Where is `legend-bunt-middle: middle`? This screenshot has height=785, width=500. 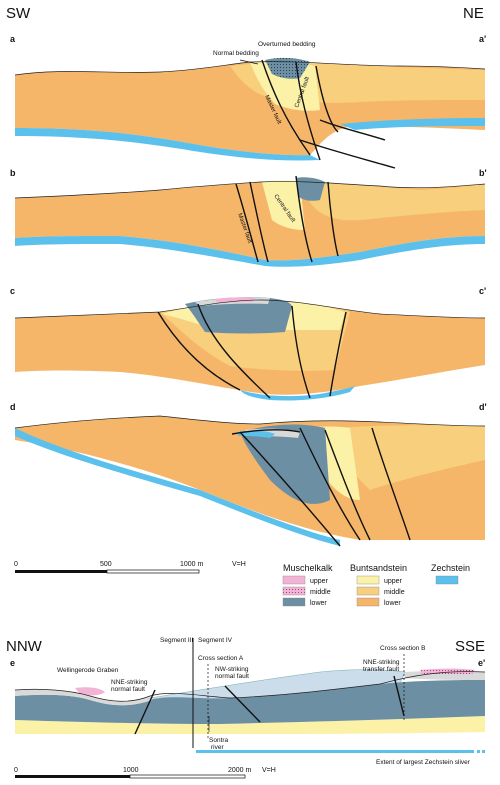 legend-bunt-middle: middle is located at coordinates (394, 592).